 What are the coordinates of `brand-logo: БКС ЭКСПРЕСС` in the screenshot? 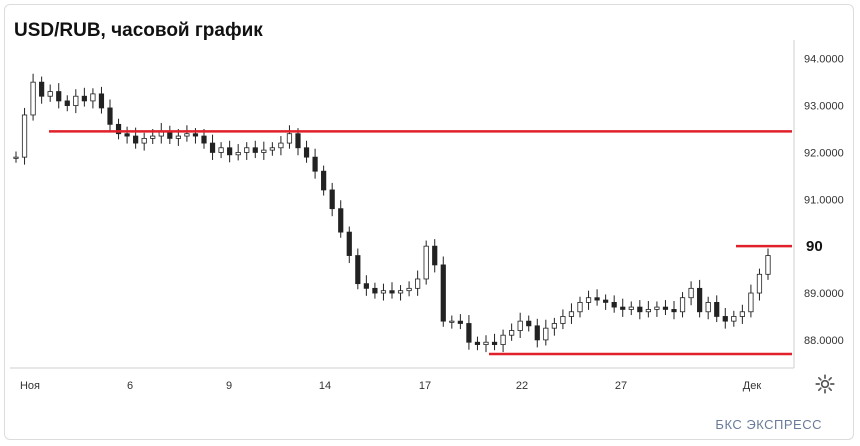 It's located at (768, 424).